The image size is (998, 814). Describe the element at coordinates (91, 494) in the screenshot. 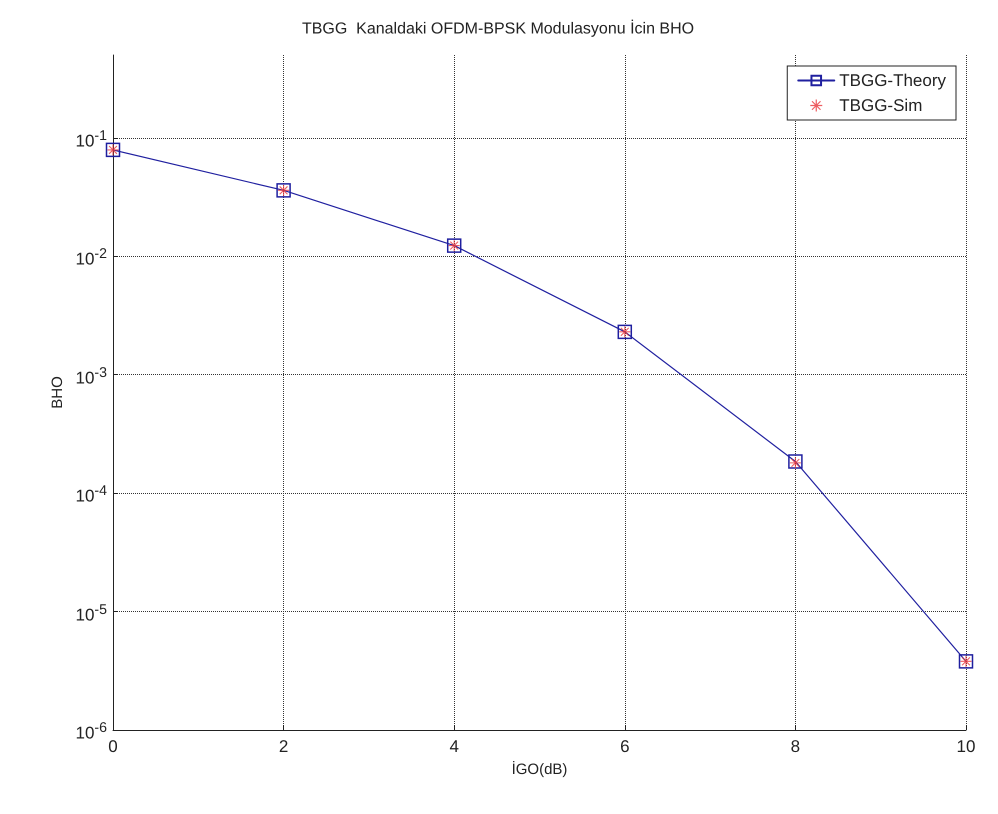

I see `y-tick-label: 10$^{-4}$` at that location.